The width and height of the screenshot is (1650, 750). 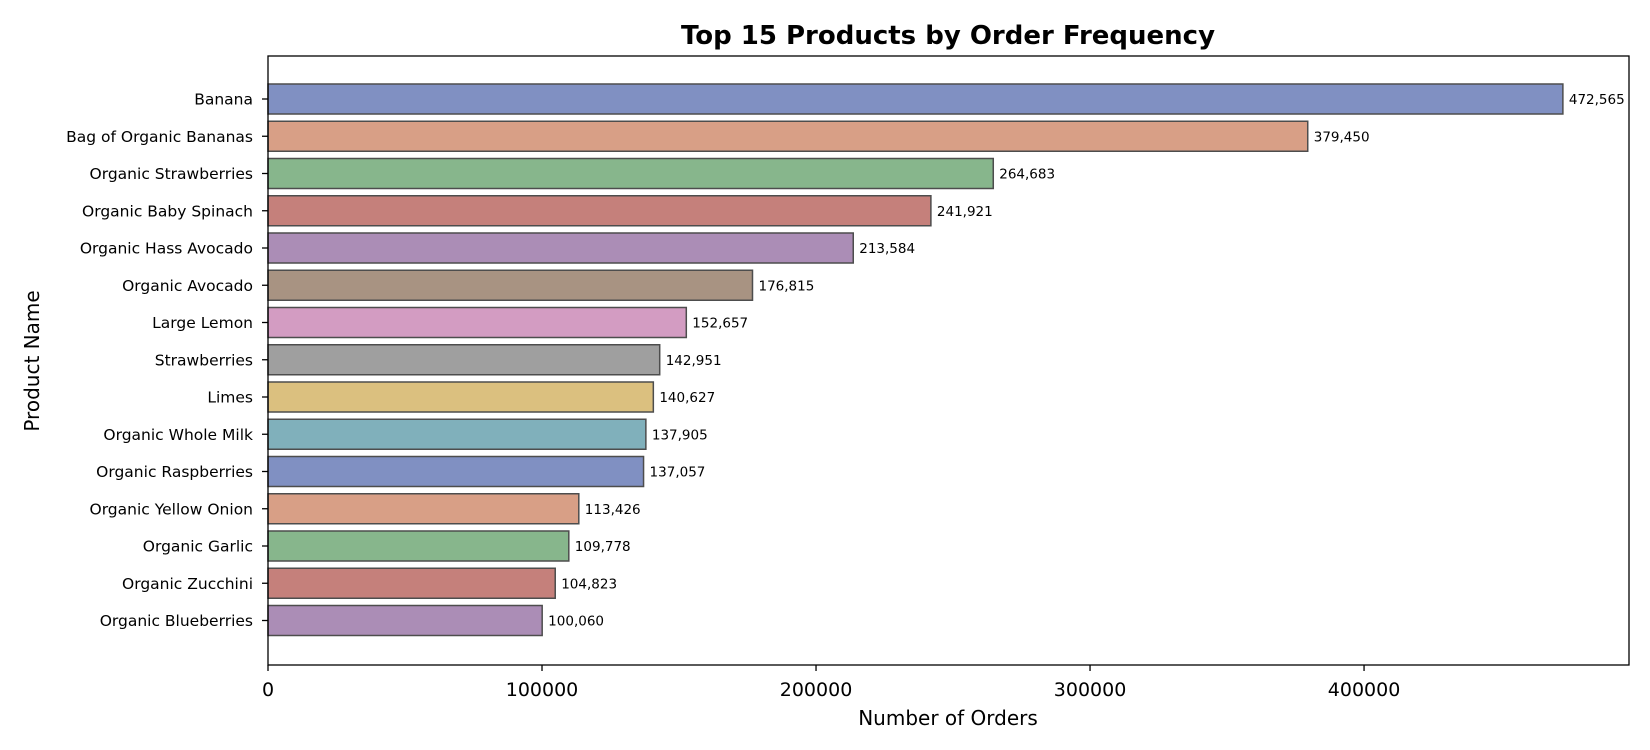 What do you see at coordinates (204, 360) in the screenshot?
I see `y-tick-label: Strawberries` at bounding box center [204, 360].